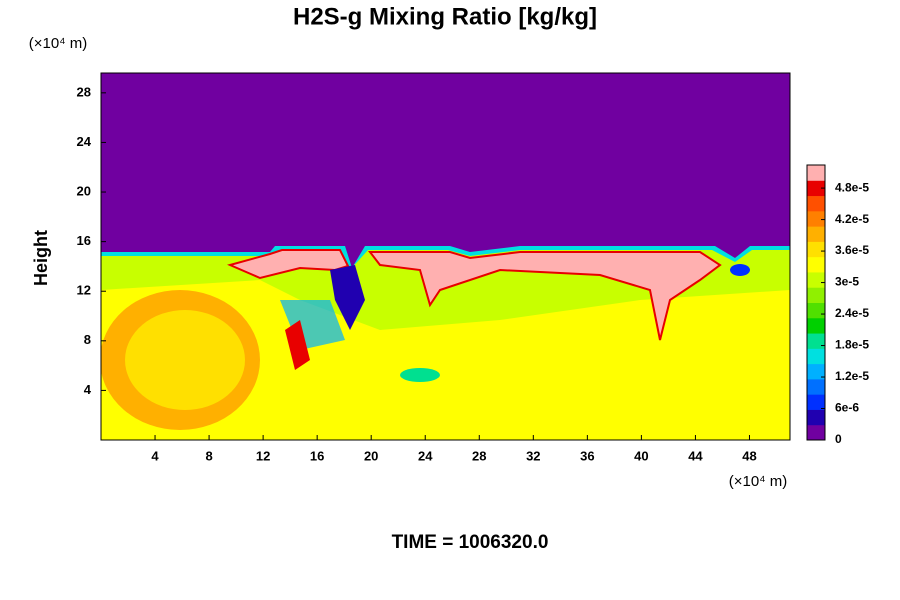 The height and width of the screenshot is (600, 900). What do you see at coordinates (88, 389) in the screenshot?
I see `y-tick-label: 4` at bounding box center [88, 389].